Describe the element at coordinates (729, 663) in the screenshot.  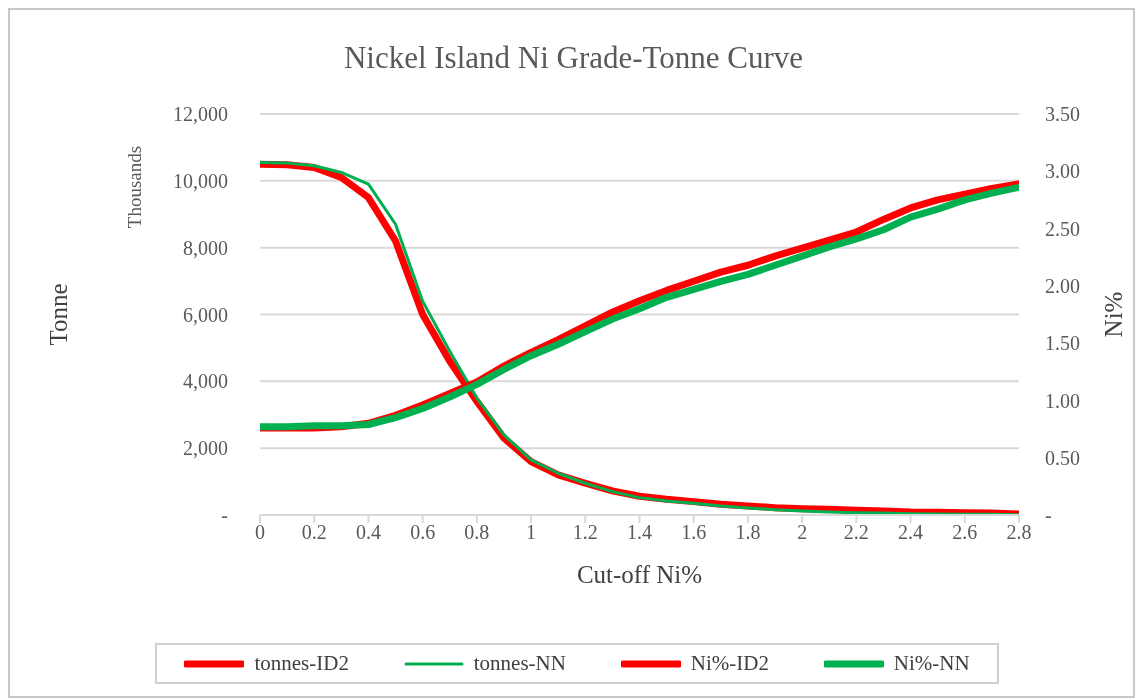
I see `legend-label: Ni%-ID2` at that location.